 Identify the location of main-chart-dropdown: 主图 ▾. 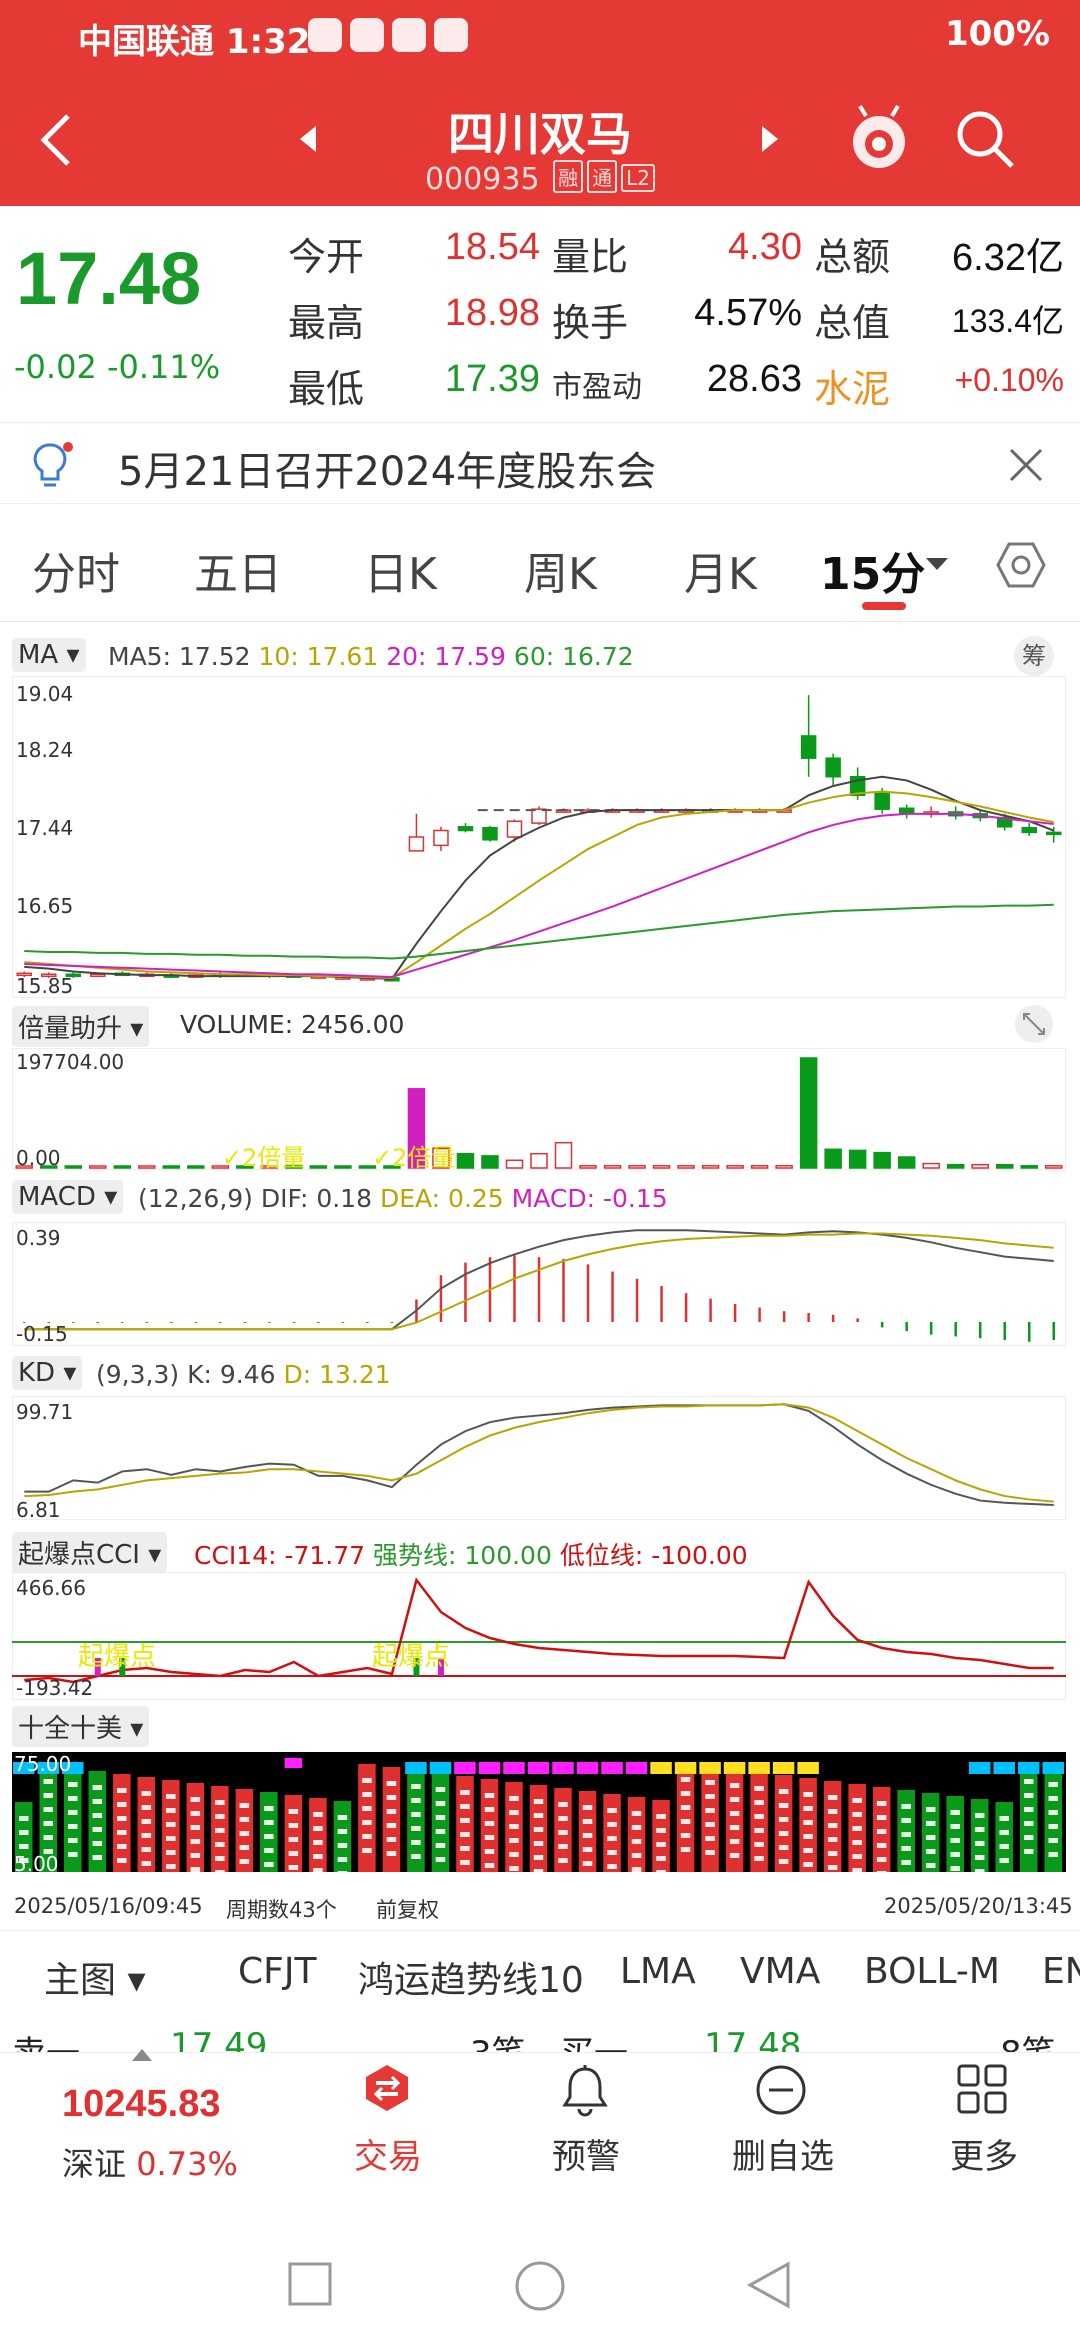
(95, 1980).